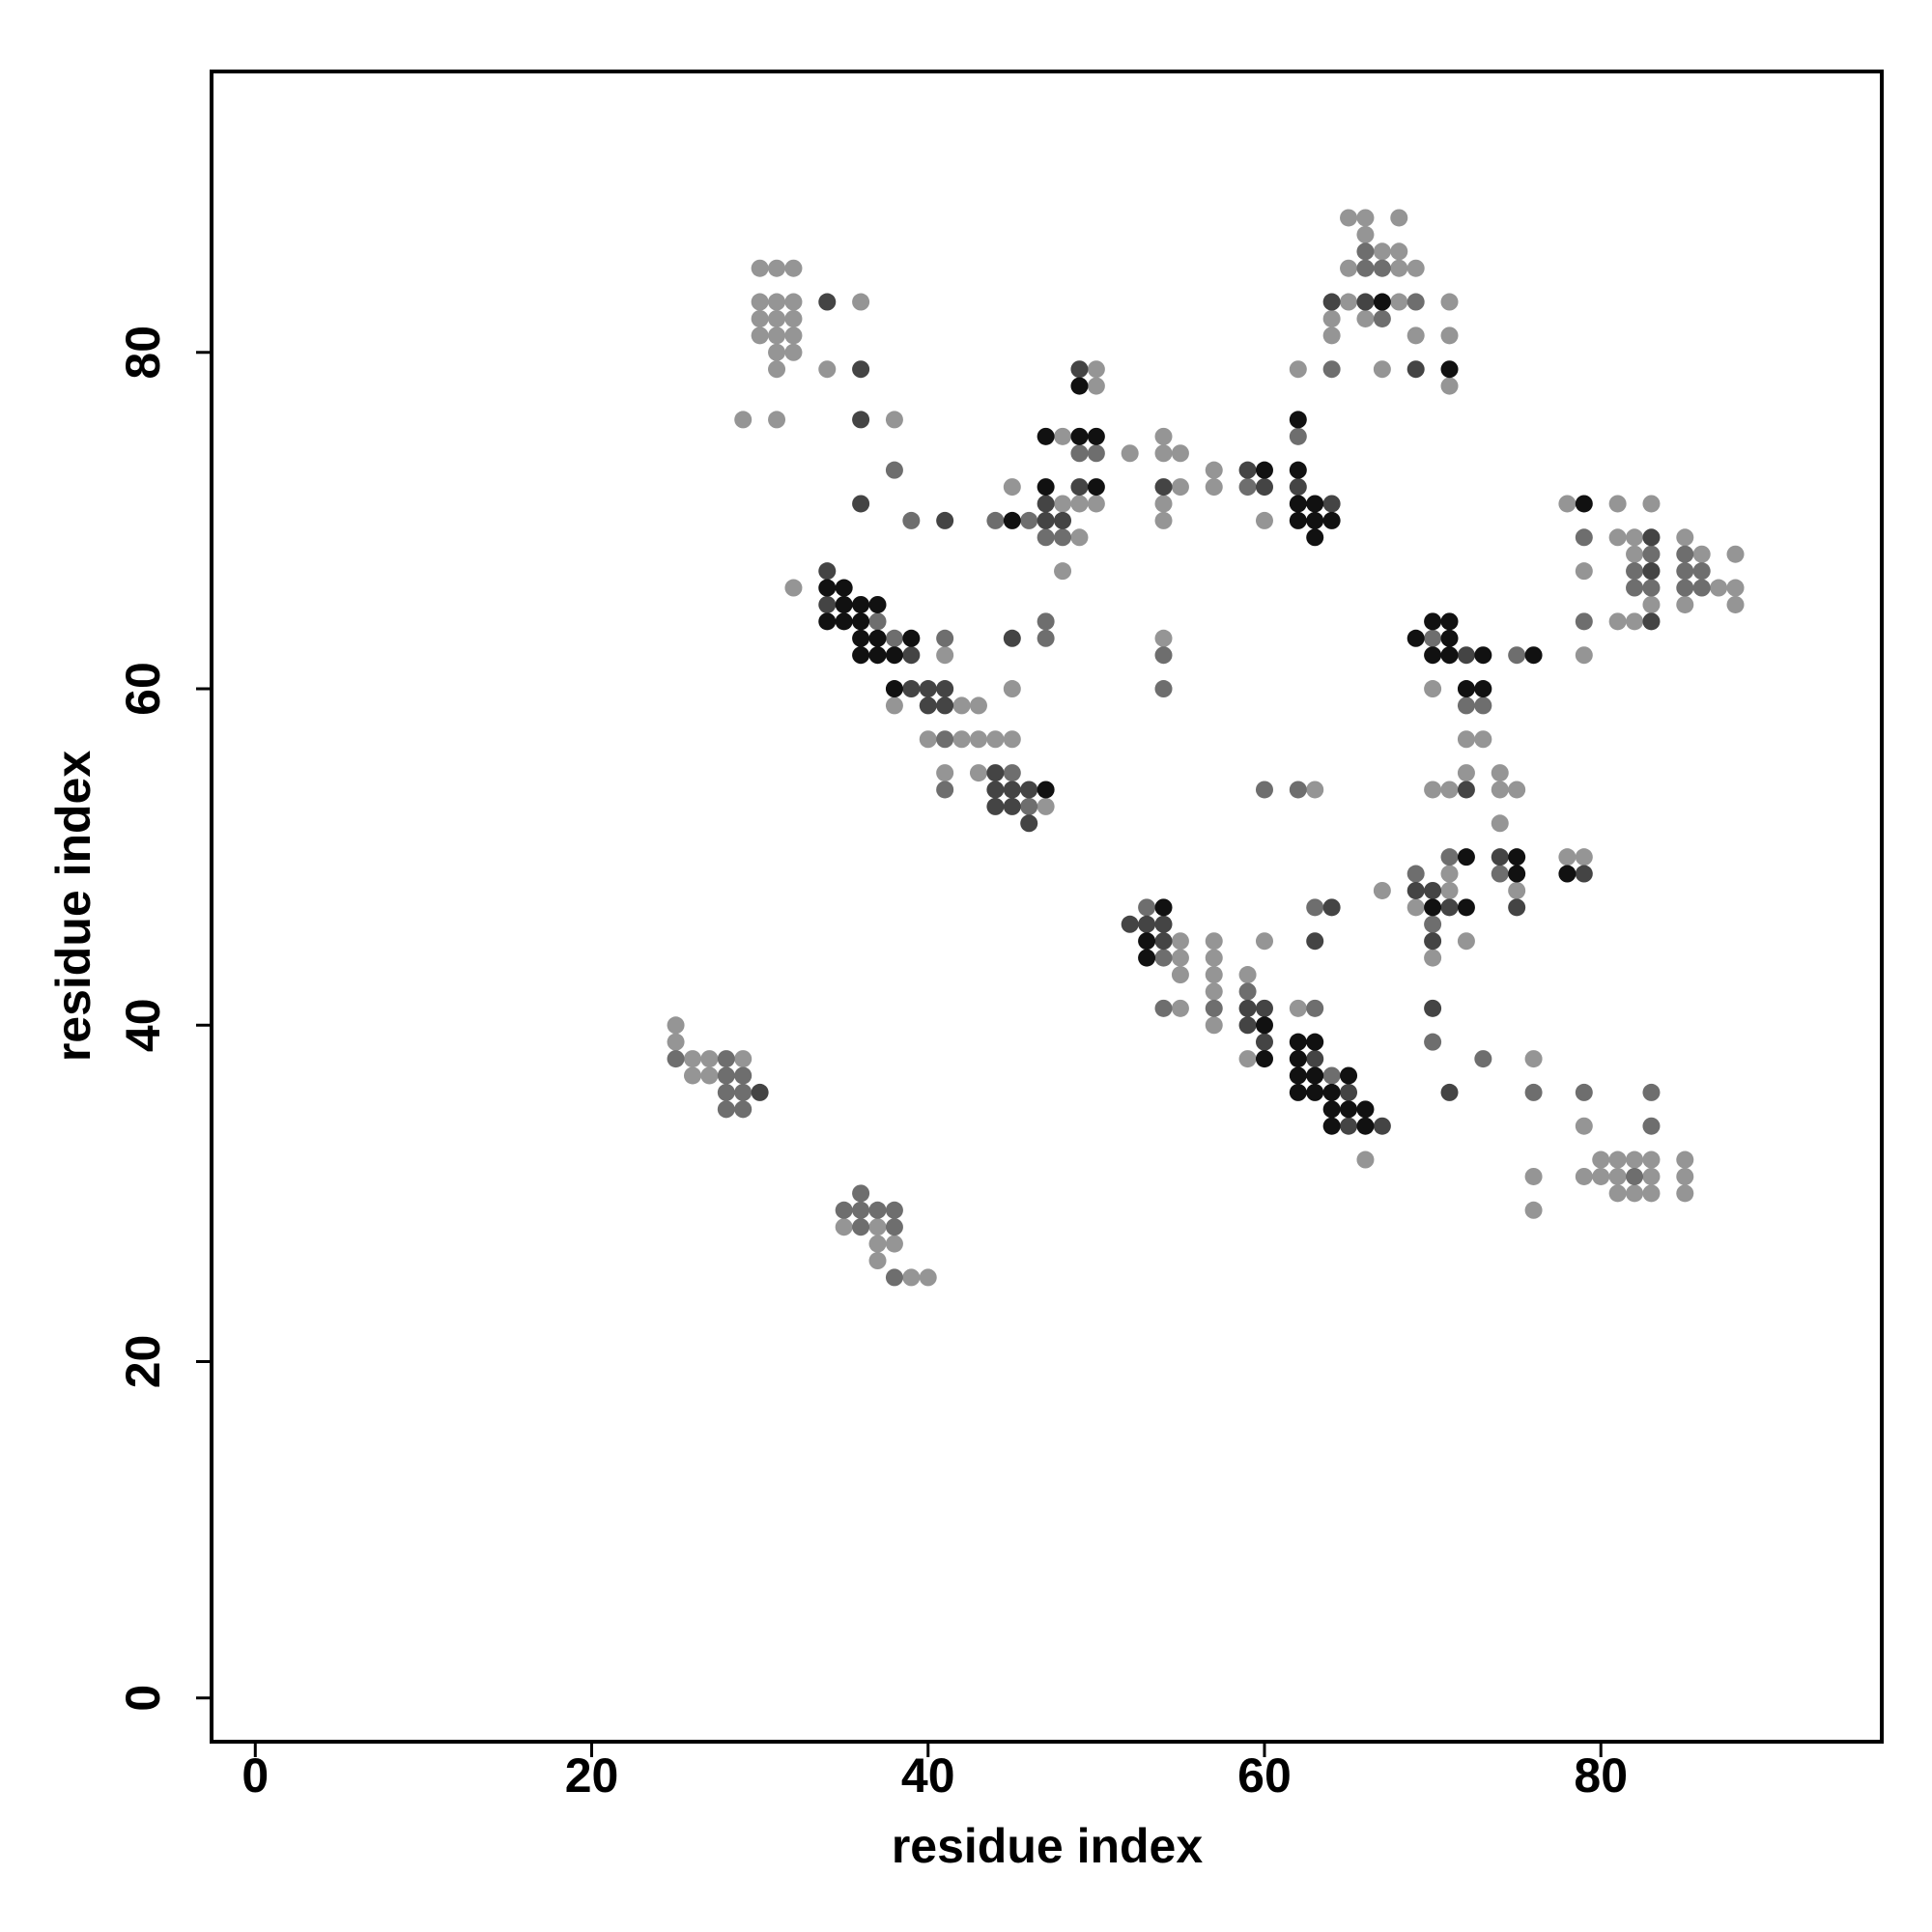 This screenshot has width=1932, height=1932. What do you see at coordinates (1048, 1846) in the screenshot?
I see `x-axis-label: residue index` at bounding box center [1048, 1846].